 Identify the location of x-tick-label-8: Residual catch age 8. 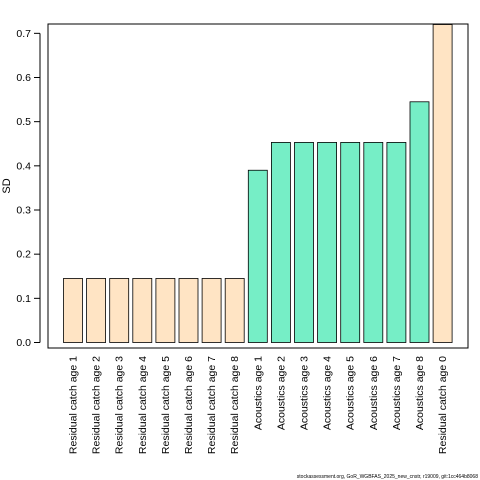
(235, 405).